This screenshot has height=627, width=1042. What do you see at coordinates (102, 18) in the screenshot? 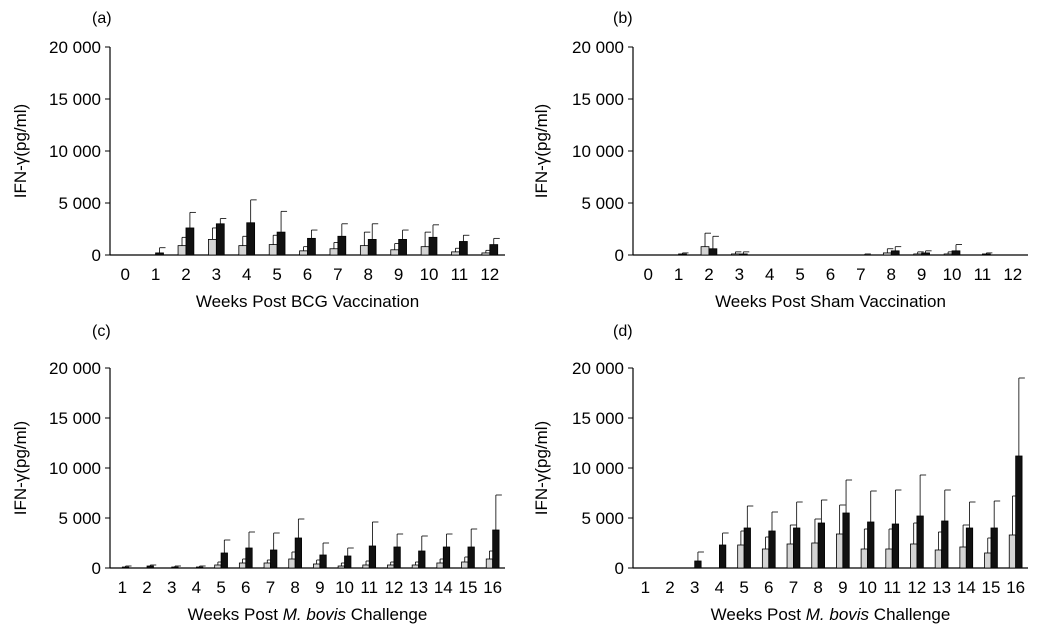
I see `panel-label-a: (a)` at bounding box center [102, 18].